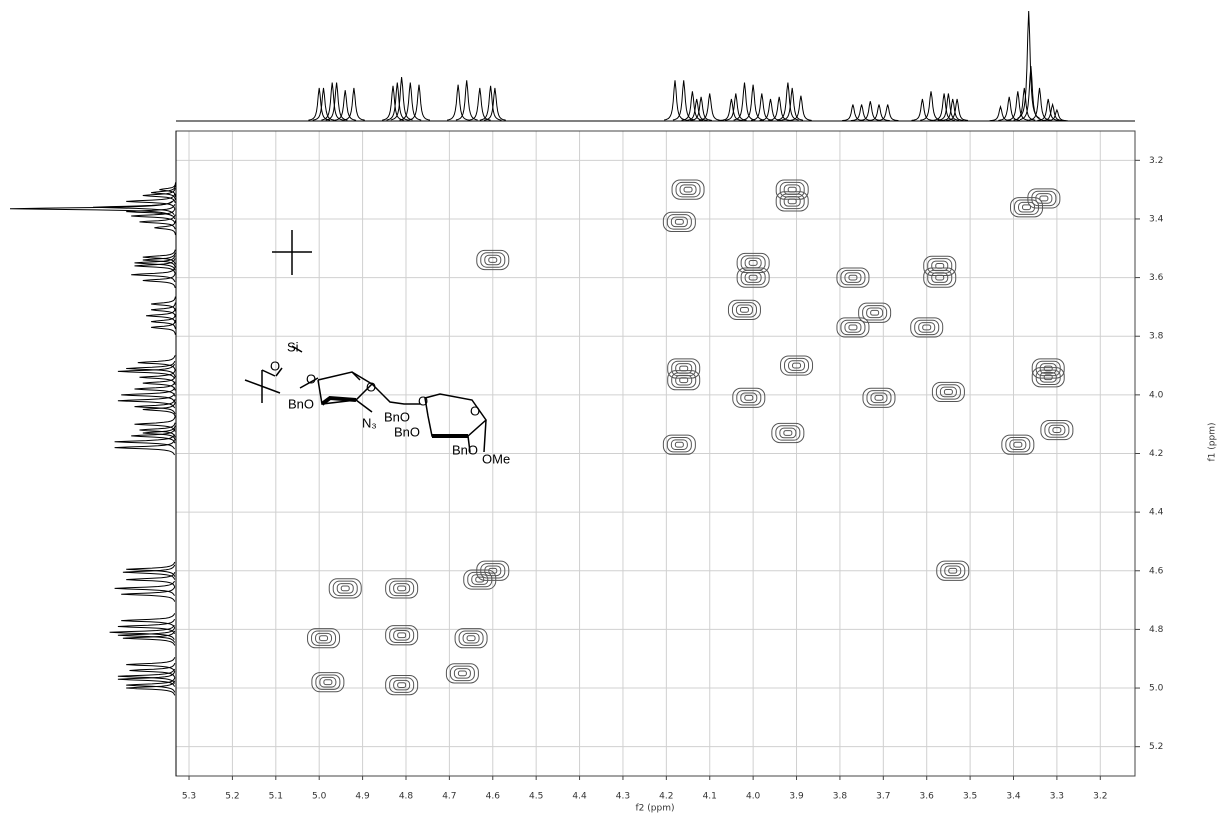  What do you see at coordinates (970, 797) in the screenshot?
I see `x-tick-label: 3.5` at bounding box center [970, 797].